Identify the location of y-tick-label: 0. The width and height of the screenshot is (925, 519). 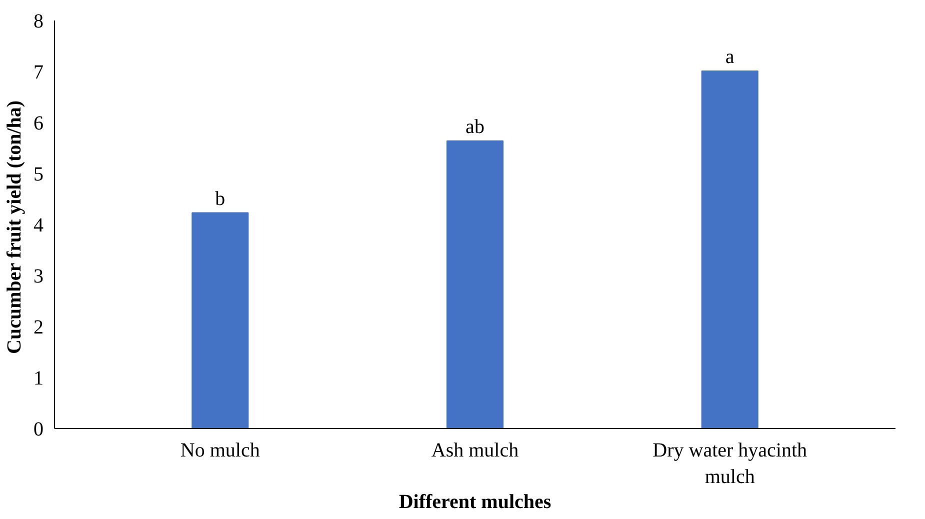
(39, 429).